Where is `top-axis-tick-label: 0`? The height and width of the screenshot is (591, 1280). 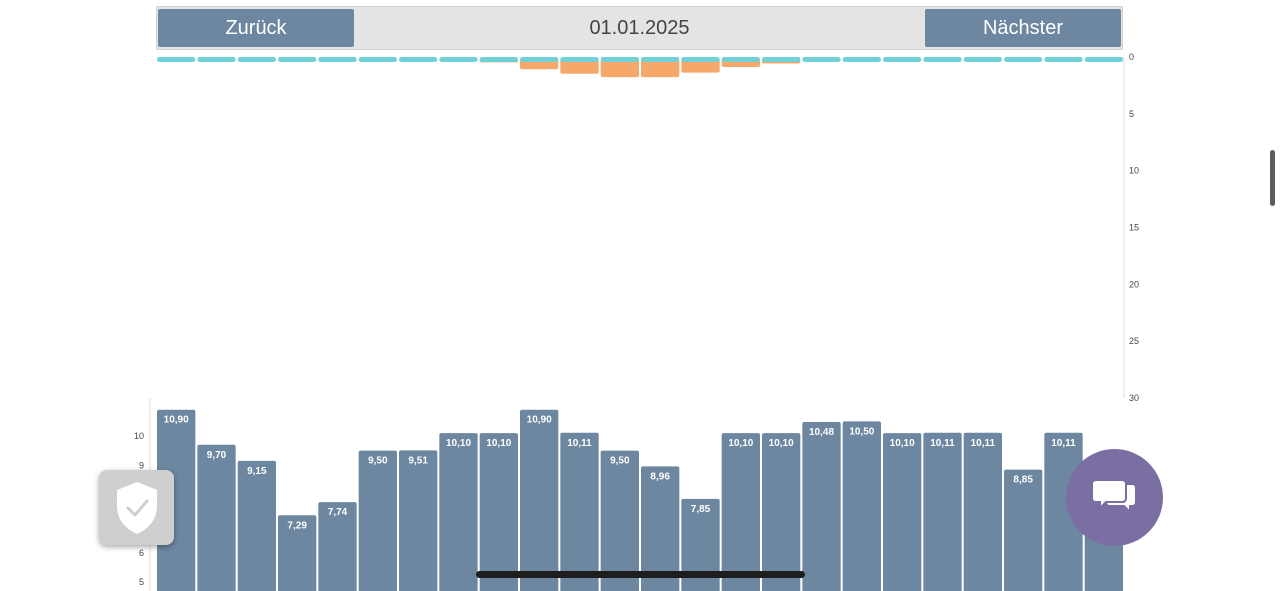
top-axis-tick-label: 0 is located at coordinates (1131, 57).